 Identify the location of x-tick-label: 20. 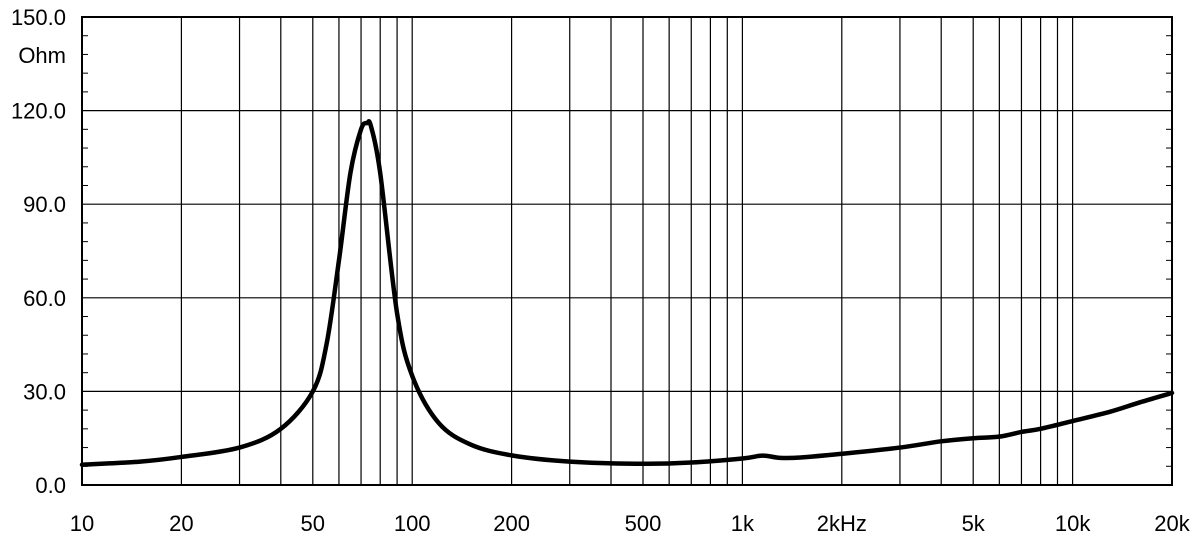
(181, 523).